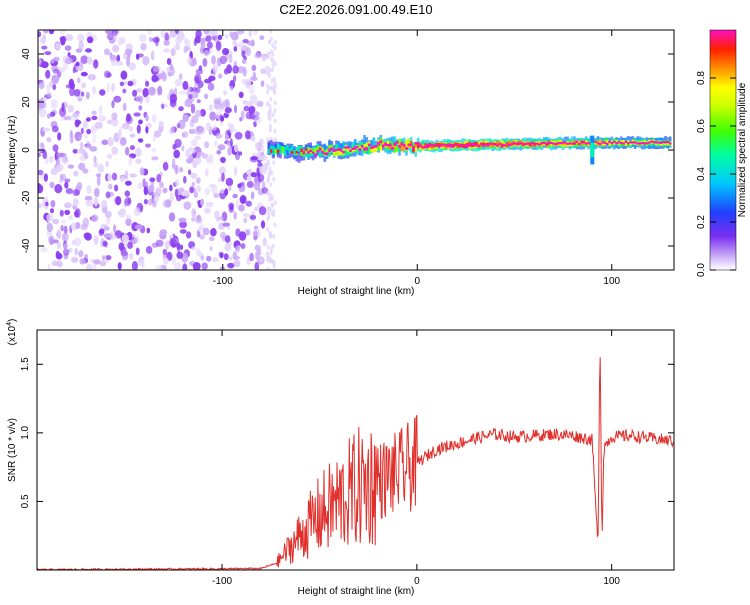 The image size is (750, 605). What do you see at coordinates (12, 450) in the screenshot?
I see `snr-y-label: SNR (10 * v/v)` at bounding box center [12, 450].